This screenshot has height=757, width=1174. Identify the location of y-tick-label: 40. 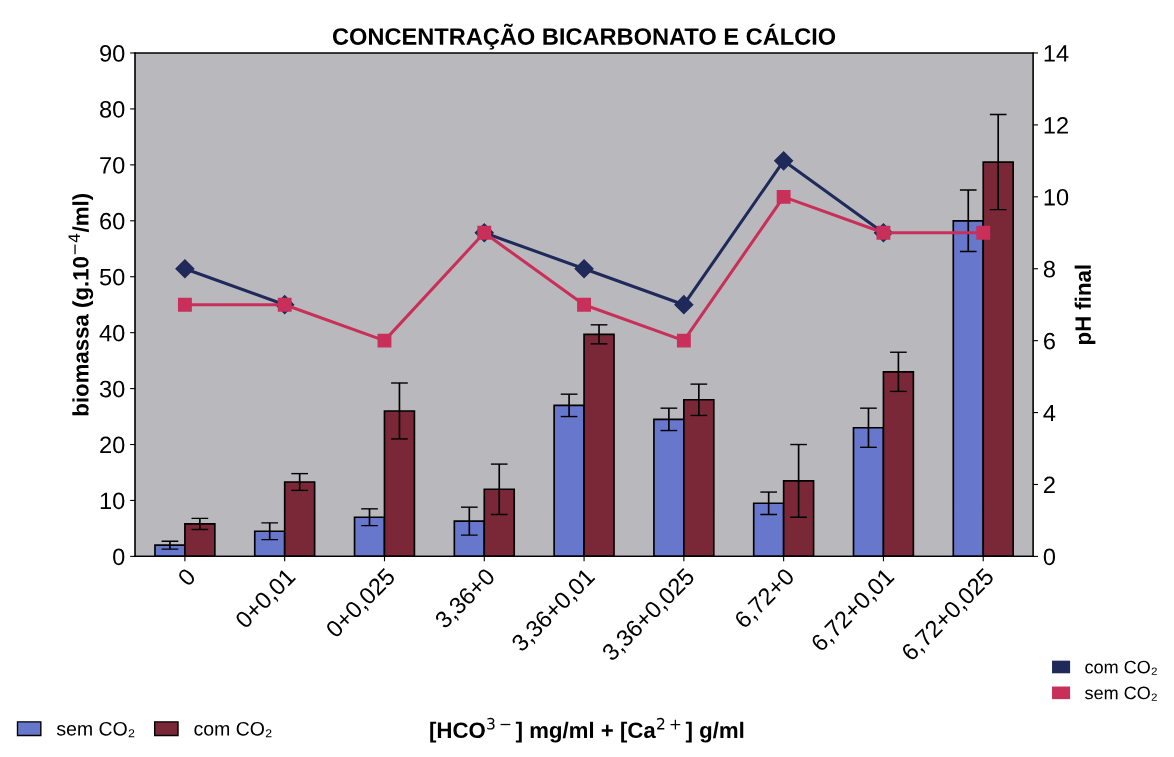
(112, 333).